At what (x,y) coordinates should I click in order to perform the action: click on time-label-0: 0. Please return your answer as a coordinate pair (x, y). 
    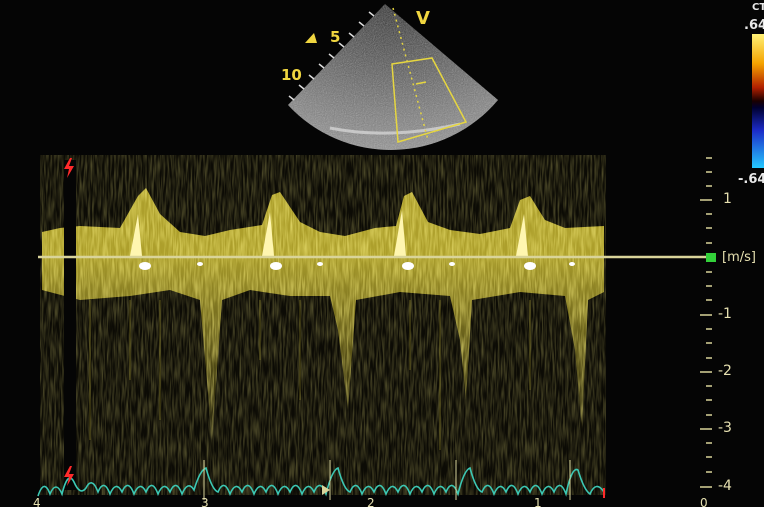
    Looking at the image, I should click on (704, 501).